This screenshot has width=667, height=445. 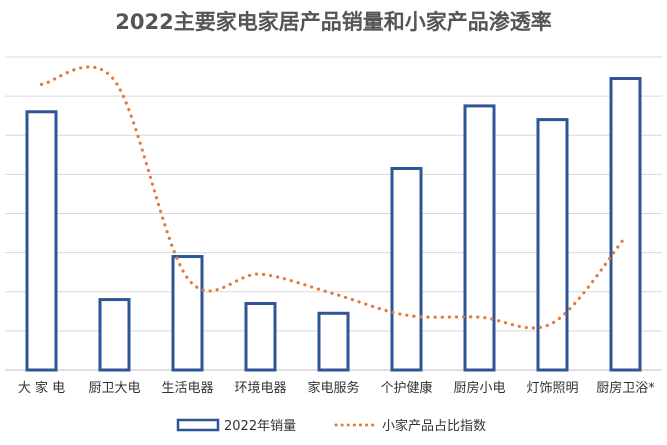 What do you see at coordinates (187, 388) in the screenshot?
I see `x-tick-label: 生活电器` at bounding box center [187, 388].